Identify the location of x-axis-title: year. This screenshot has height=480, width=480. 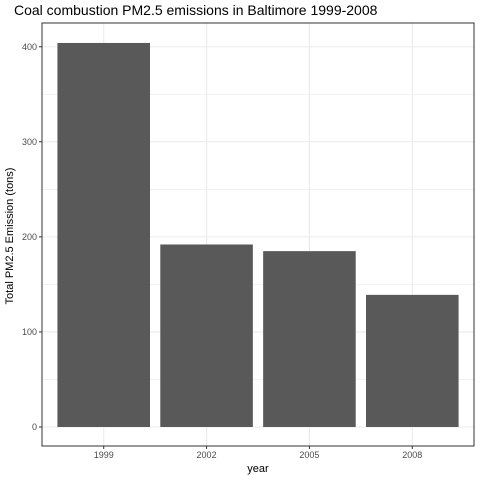
(258, 469).